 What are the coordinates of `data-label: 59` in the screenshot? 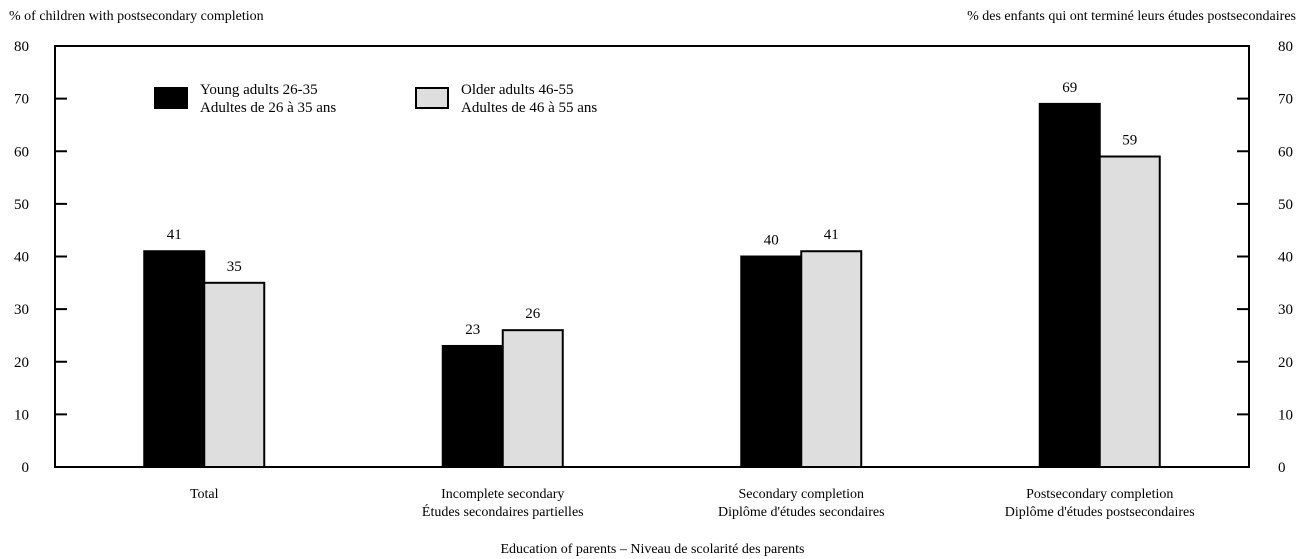 It's located at (1129, 141).